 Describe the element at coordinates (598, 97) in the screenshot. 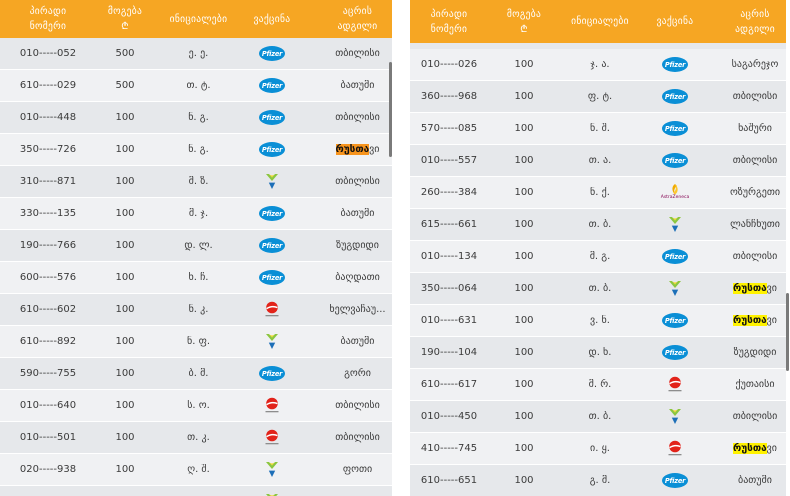

I see `table-row: 360-----968 100 ფ. ტ. Pfizer თბილისი` at that location.